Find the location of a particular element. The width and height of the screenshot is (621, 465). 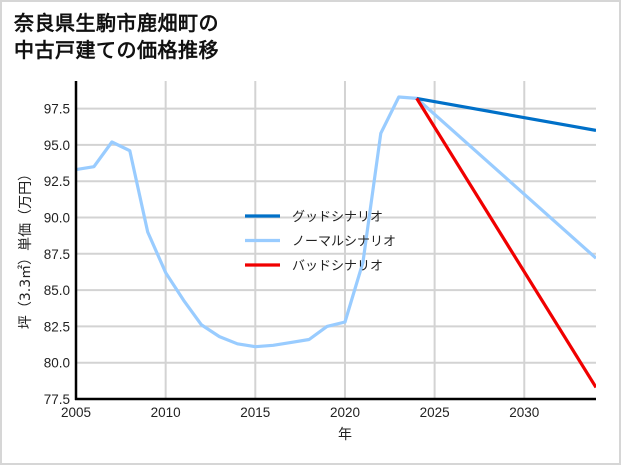

y-axis-label: 坪（3.3㎡）単価（万円） is located at coordinates (26, 248).